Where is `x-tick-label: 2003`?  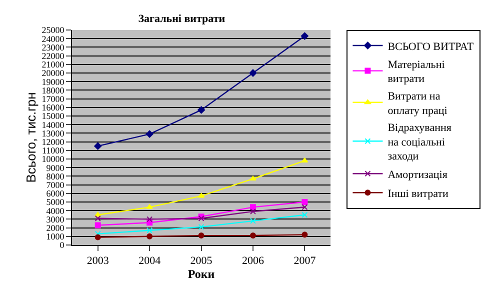 x-tick-label: 2003 is located at coordinates (98, 261).